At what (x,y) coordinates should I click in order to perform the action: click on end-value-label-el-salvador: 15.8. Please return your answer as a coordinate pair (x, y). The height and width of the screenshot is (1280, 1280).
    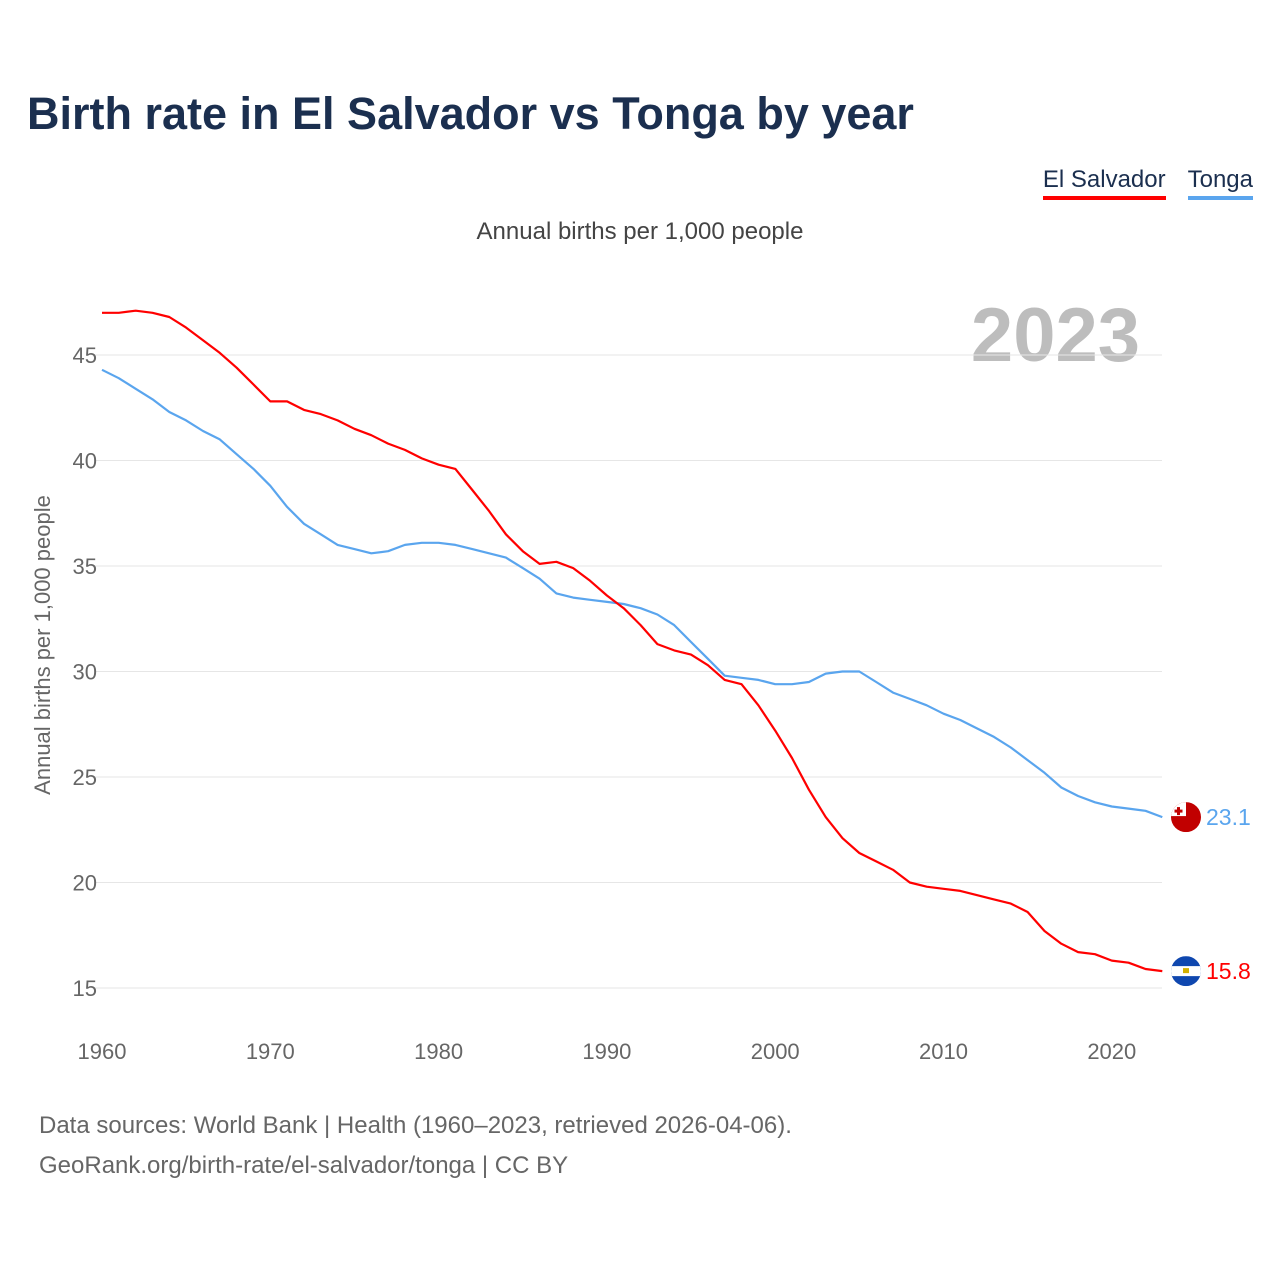
    Looking at the image, I should click on (1228, 971).